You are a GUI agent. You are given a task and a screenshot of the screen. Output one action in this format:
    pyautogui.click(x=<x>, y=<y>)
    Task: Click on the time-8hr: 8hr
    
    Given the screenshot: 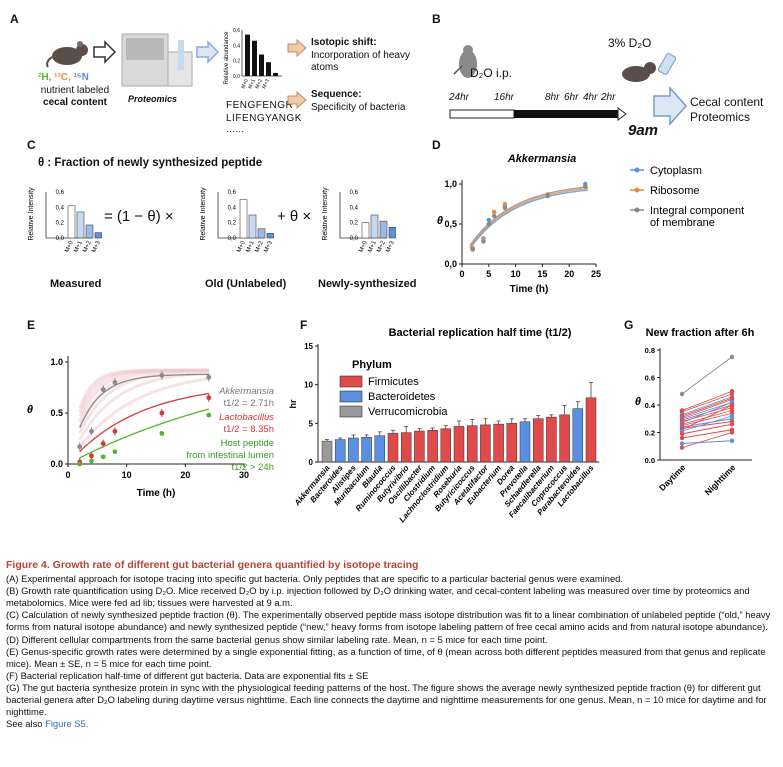 What is the action you would take?
    pyautogui.click(x=552, y=97)
    